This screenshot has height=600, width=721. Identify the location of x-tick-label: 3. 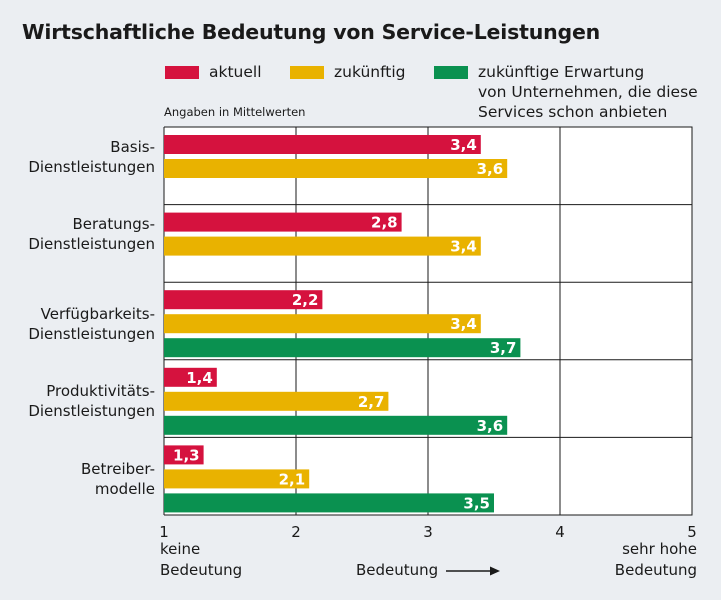
(428, 532).